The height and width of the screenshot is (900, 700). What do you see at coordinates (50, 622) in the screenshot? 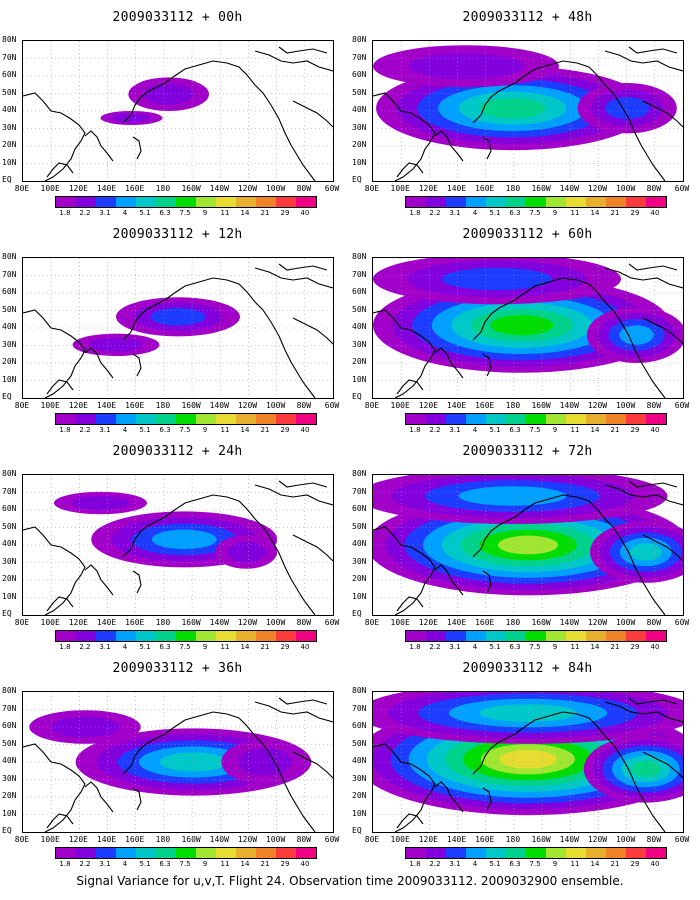
I see `lon-label: 100E` at bounding box center [50, 622].